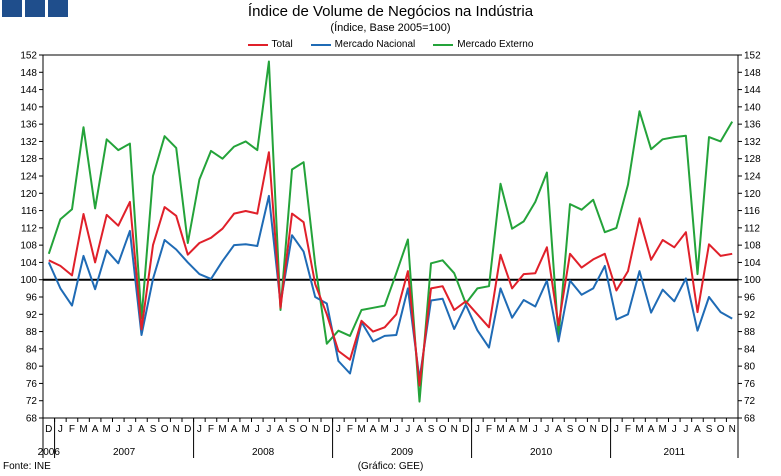 The image size is (781, 476). What do you see at coordinates (27, 466) in the screenshot?
I see `source-note: Fonte: INE` at bounding box center [27, 466].